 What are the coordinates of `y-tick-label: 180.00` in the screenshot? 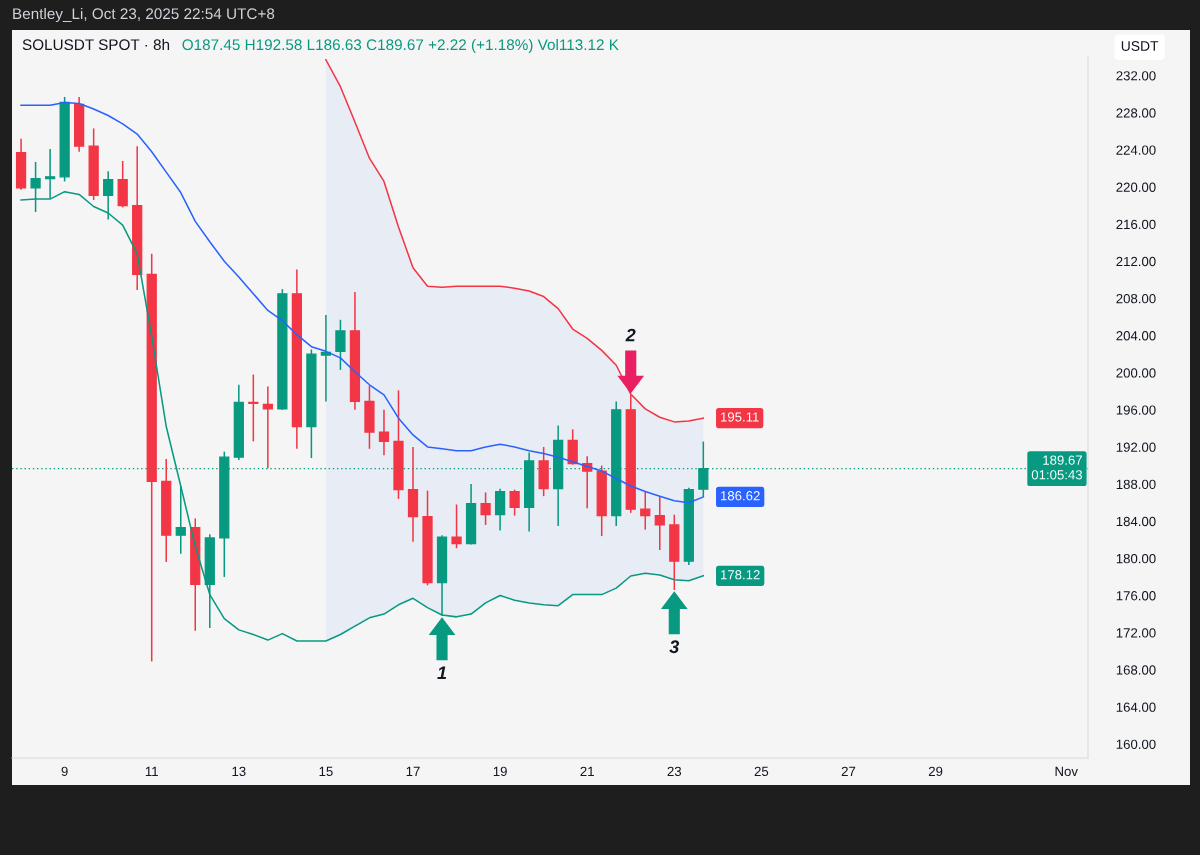 It's located at (1136, 558).